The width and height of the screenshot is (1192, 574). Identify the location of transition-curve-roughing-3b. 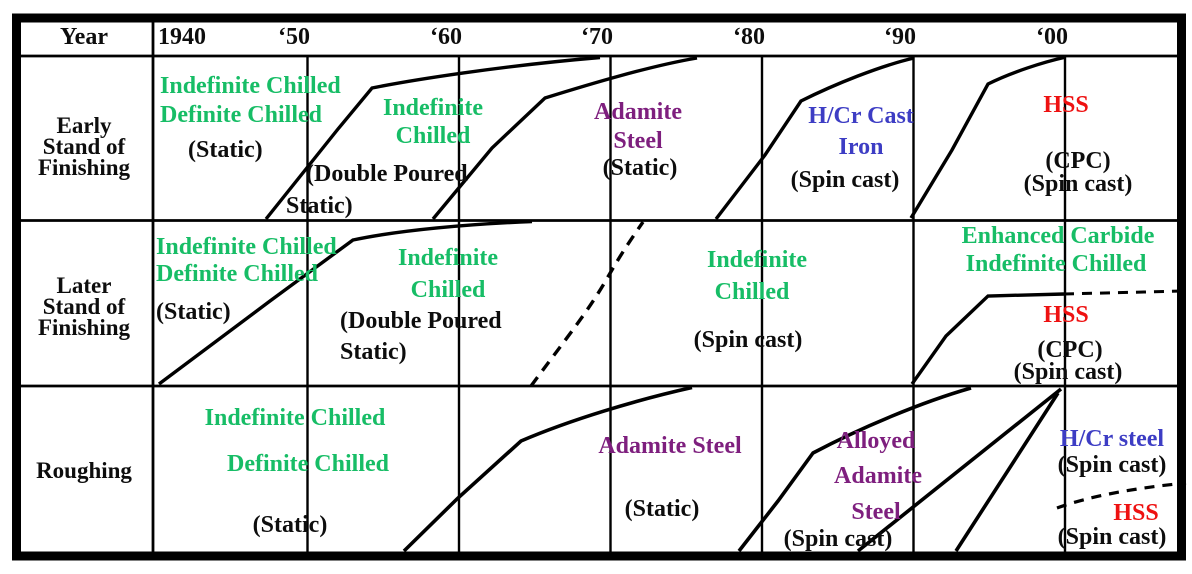
(1007, 472).